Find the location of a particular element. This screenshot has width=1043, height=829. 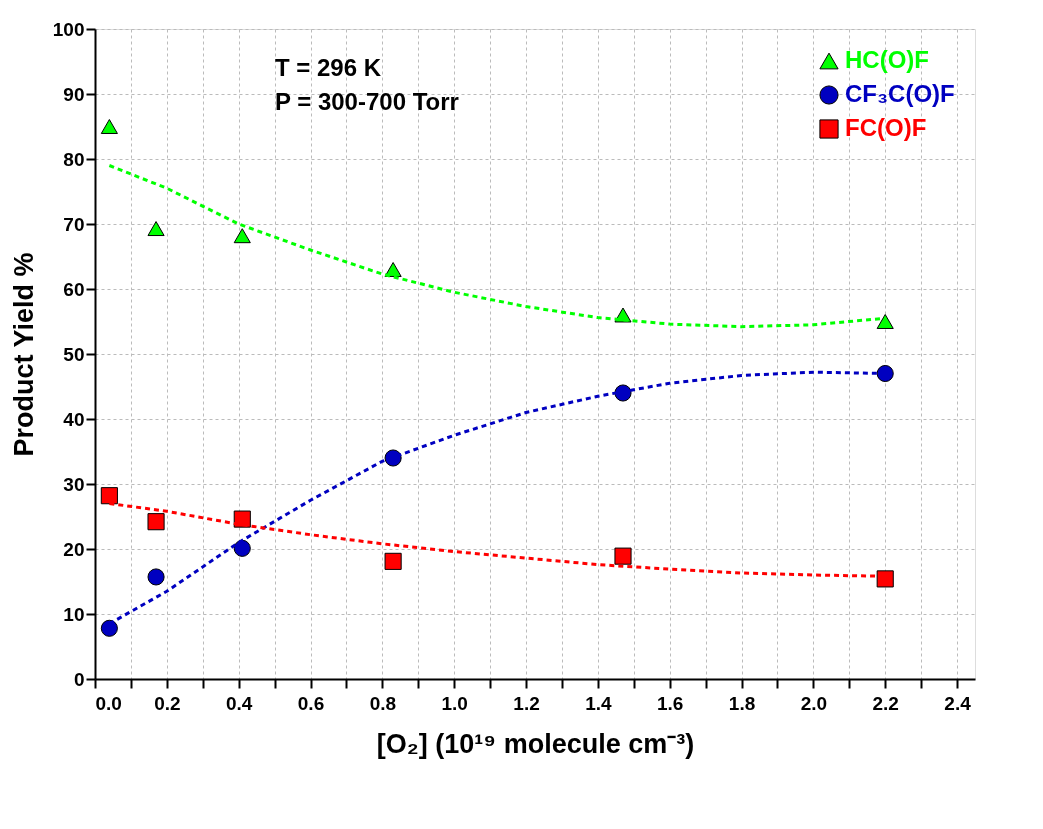

x-tick-label: 2.0 is located at coordinates (814, 703).